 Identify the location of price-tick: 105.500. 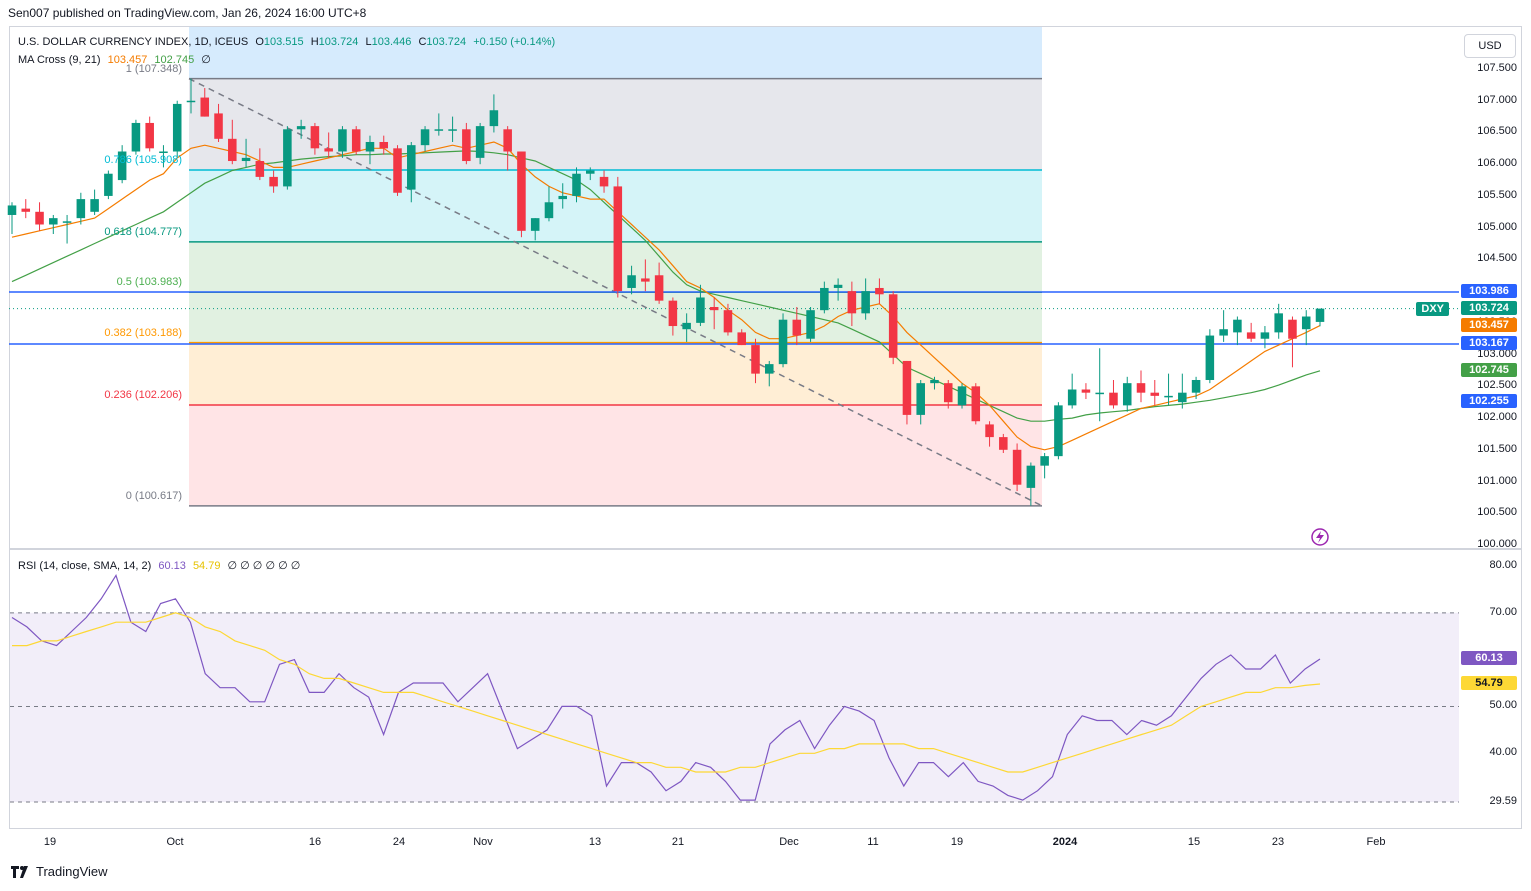
(1497, 194).